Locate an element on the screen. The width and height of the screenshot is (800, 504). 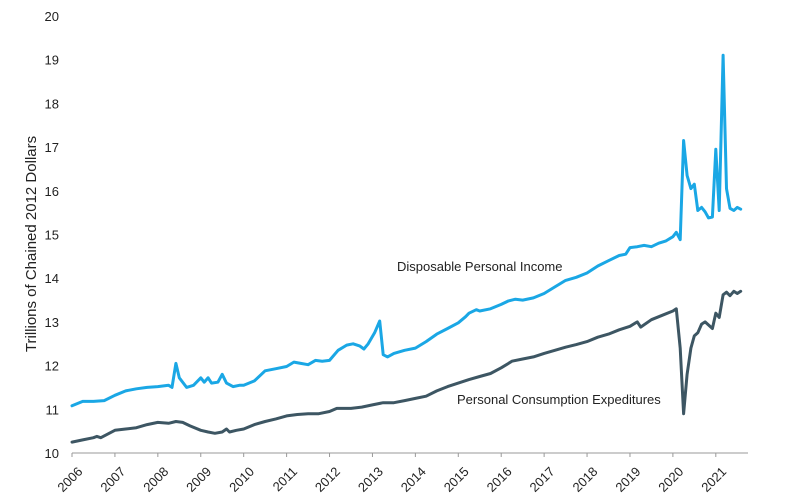
x-tick-label: 2019 is located at coordinates (627, 479).